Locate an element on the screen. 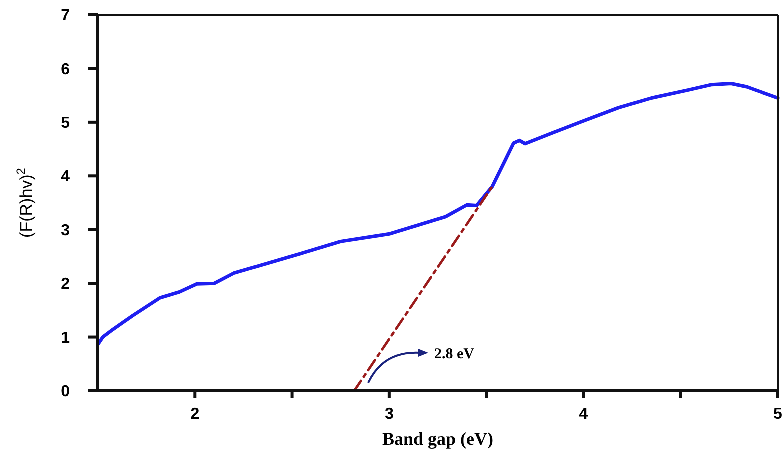 This screenshot has height=451, width=783. y-tick-label: 2 is located at coordinates (65, 285).